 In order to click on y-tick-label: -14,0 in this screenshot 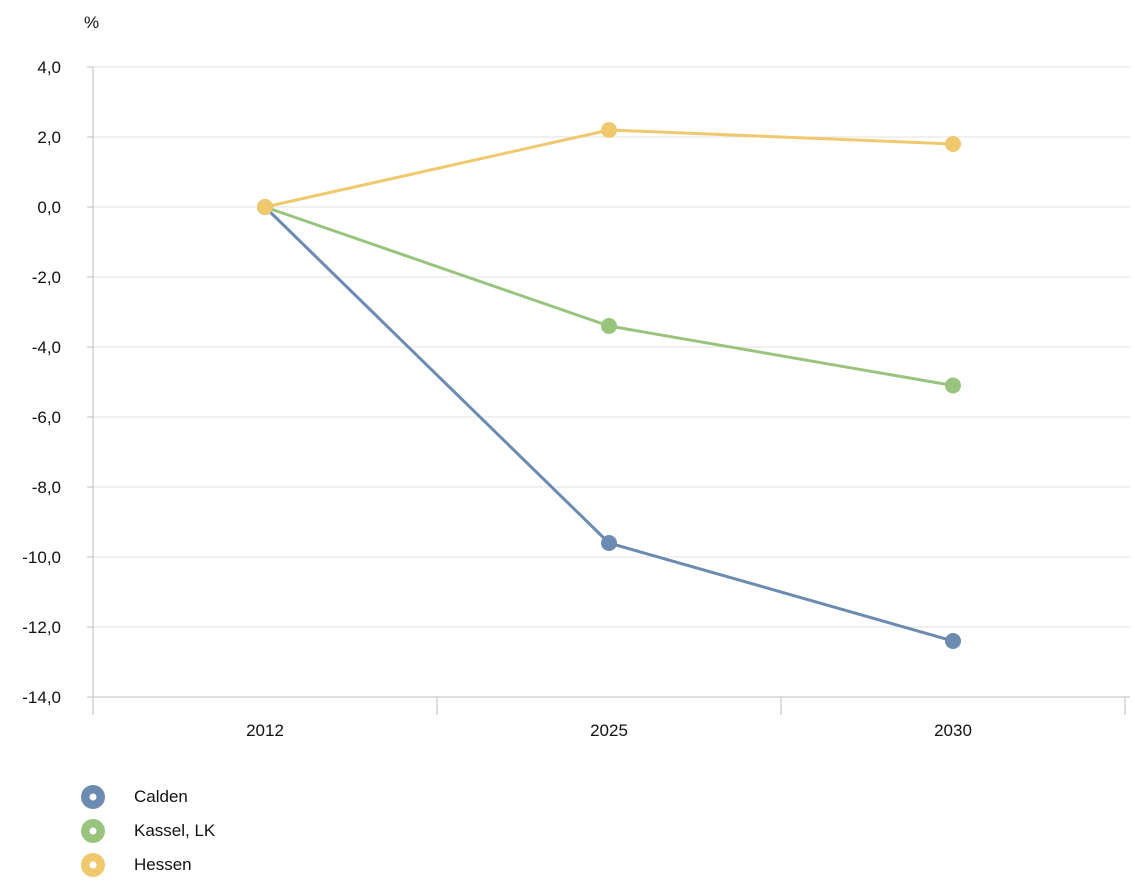, I will do `click(41, 697)`.